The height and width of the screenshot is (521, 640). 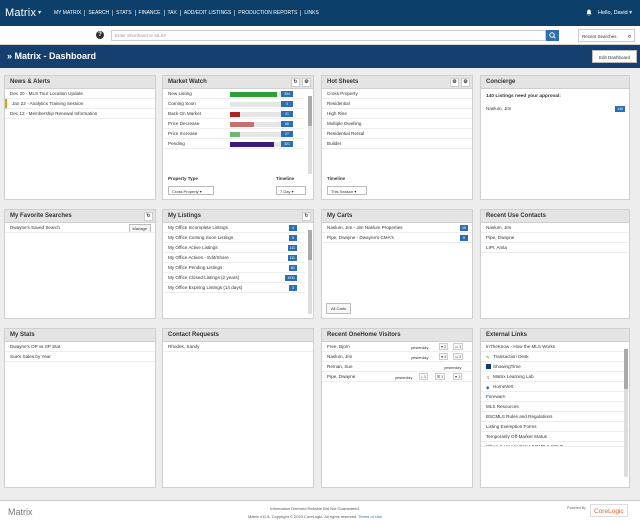 I want to click on external-link: Temporarily Off-Market Status, so click(x=555, y=437).